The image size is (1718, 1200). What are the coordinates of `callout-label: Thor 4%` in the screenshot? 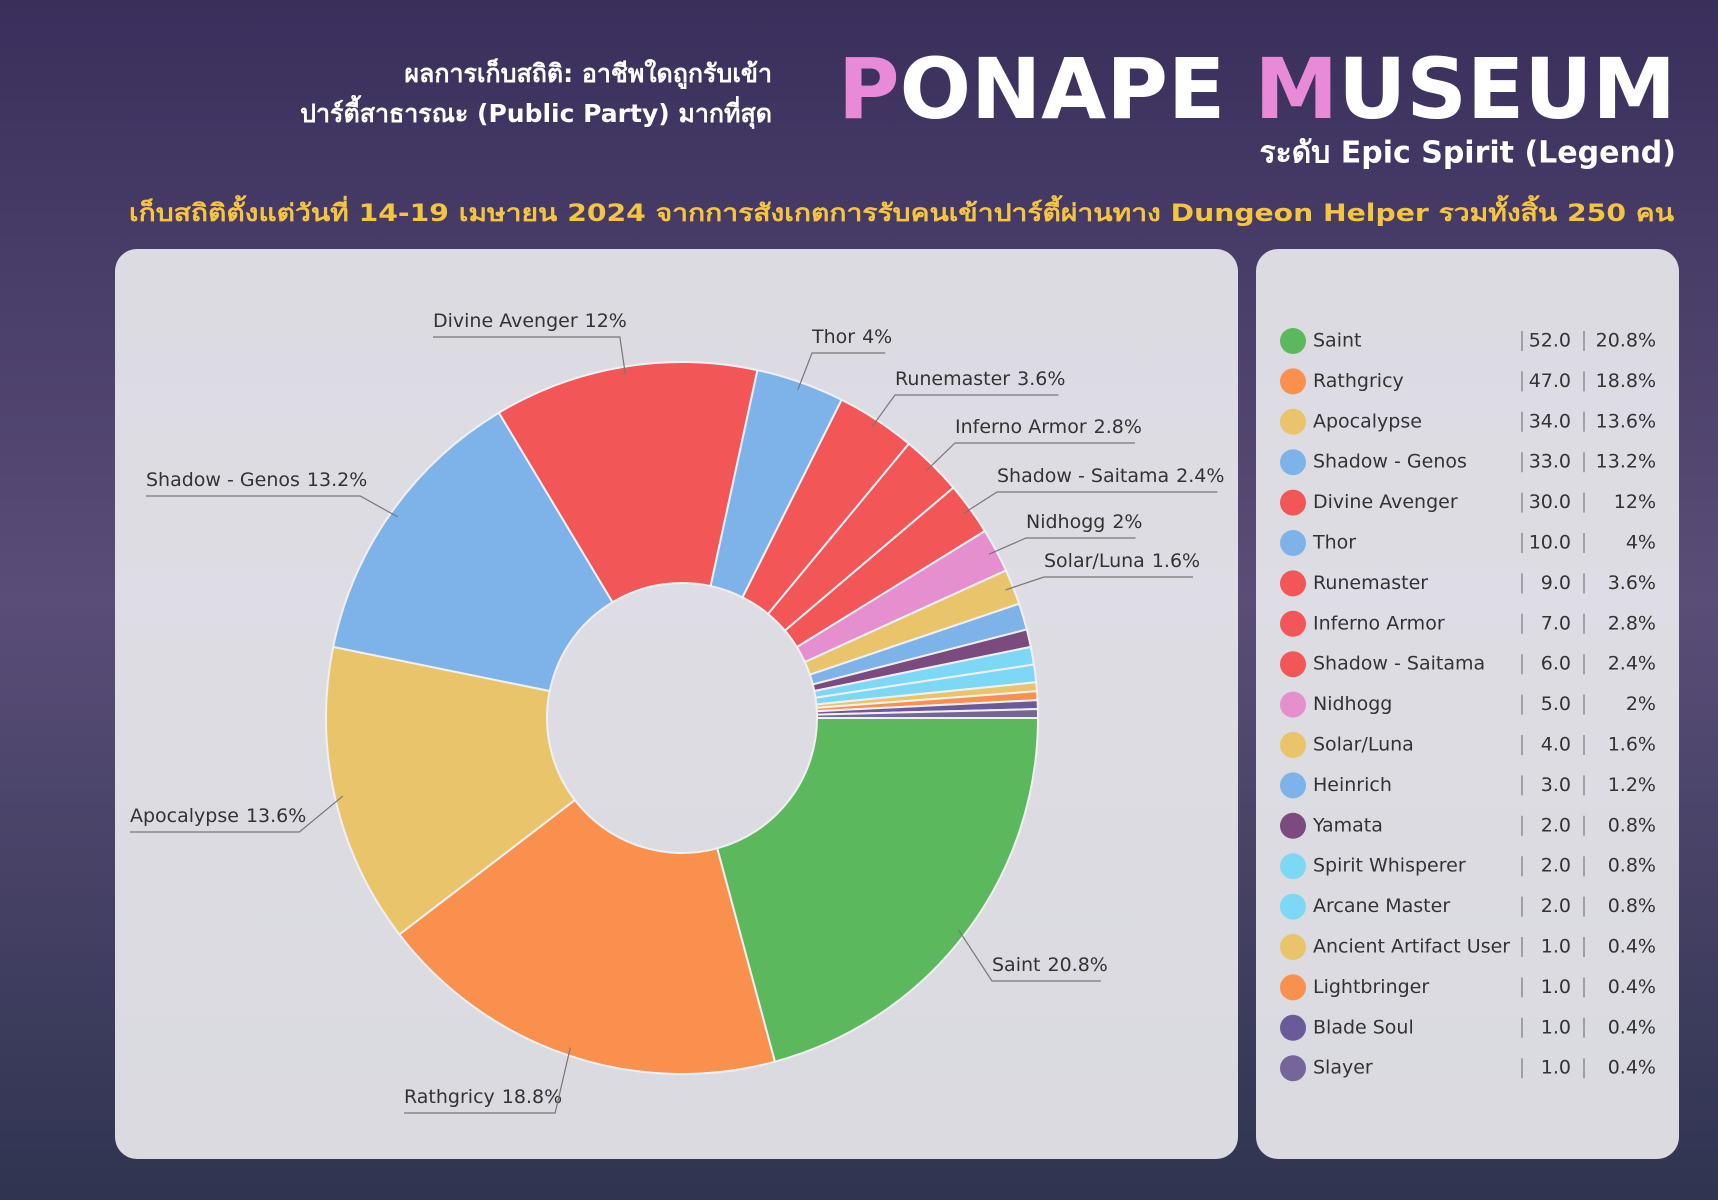 It's located at (851, 337).